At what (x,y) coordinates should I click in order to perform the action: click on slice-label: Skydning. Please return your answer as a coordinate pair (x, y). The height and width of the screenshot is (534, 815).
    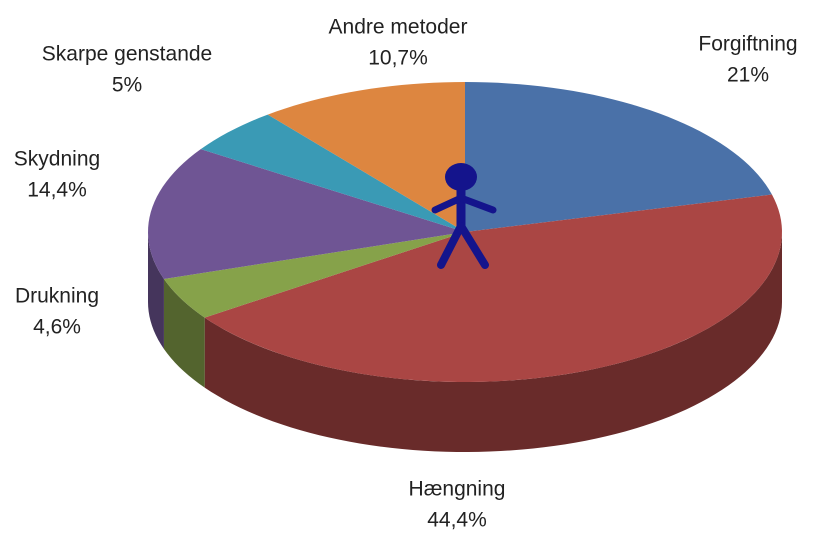
    Looking at the image, I should click on (57, 159).